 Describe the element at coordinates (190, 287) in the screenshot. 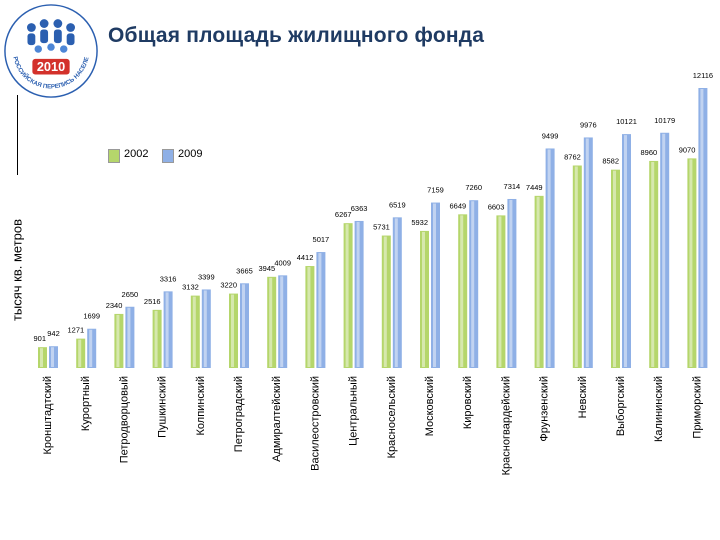

I see `data-label-2002-4: 3132` at that location.